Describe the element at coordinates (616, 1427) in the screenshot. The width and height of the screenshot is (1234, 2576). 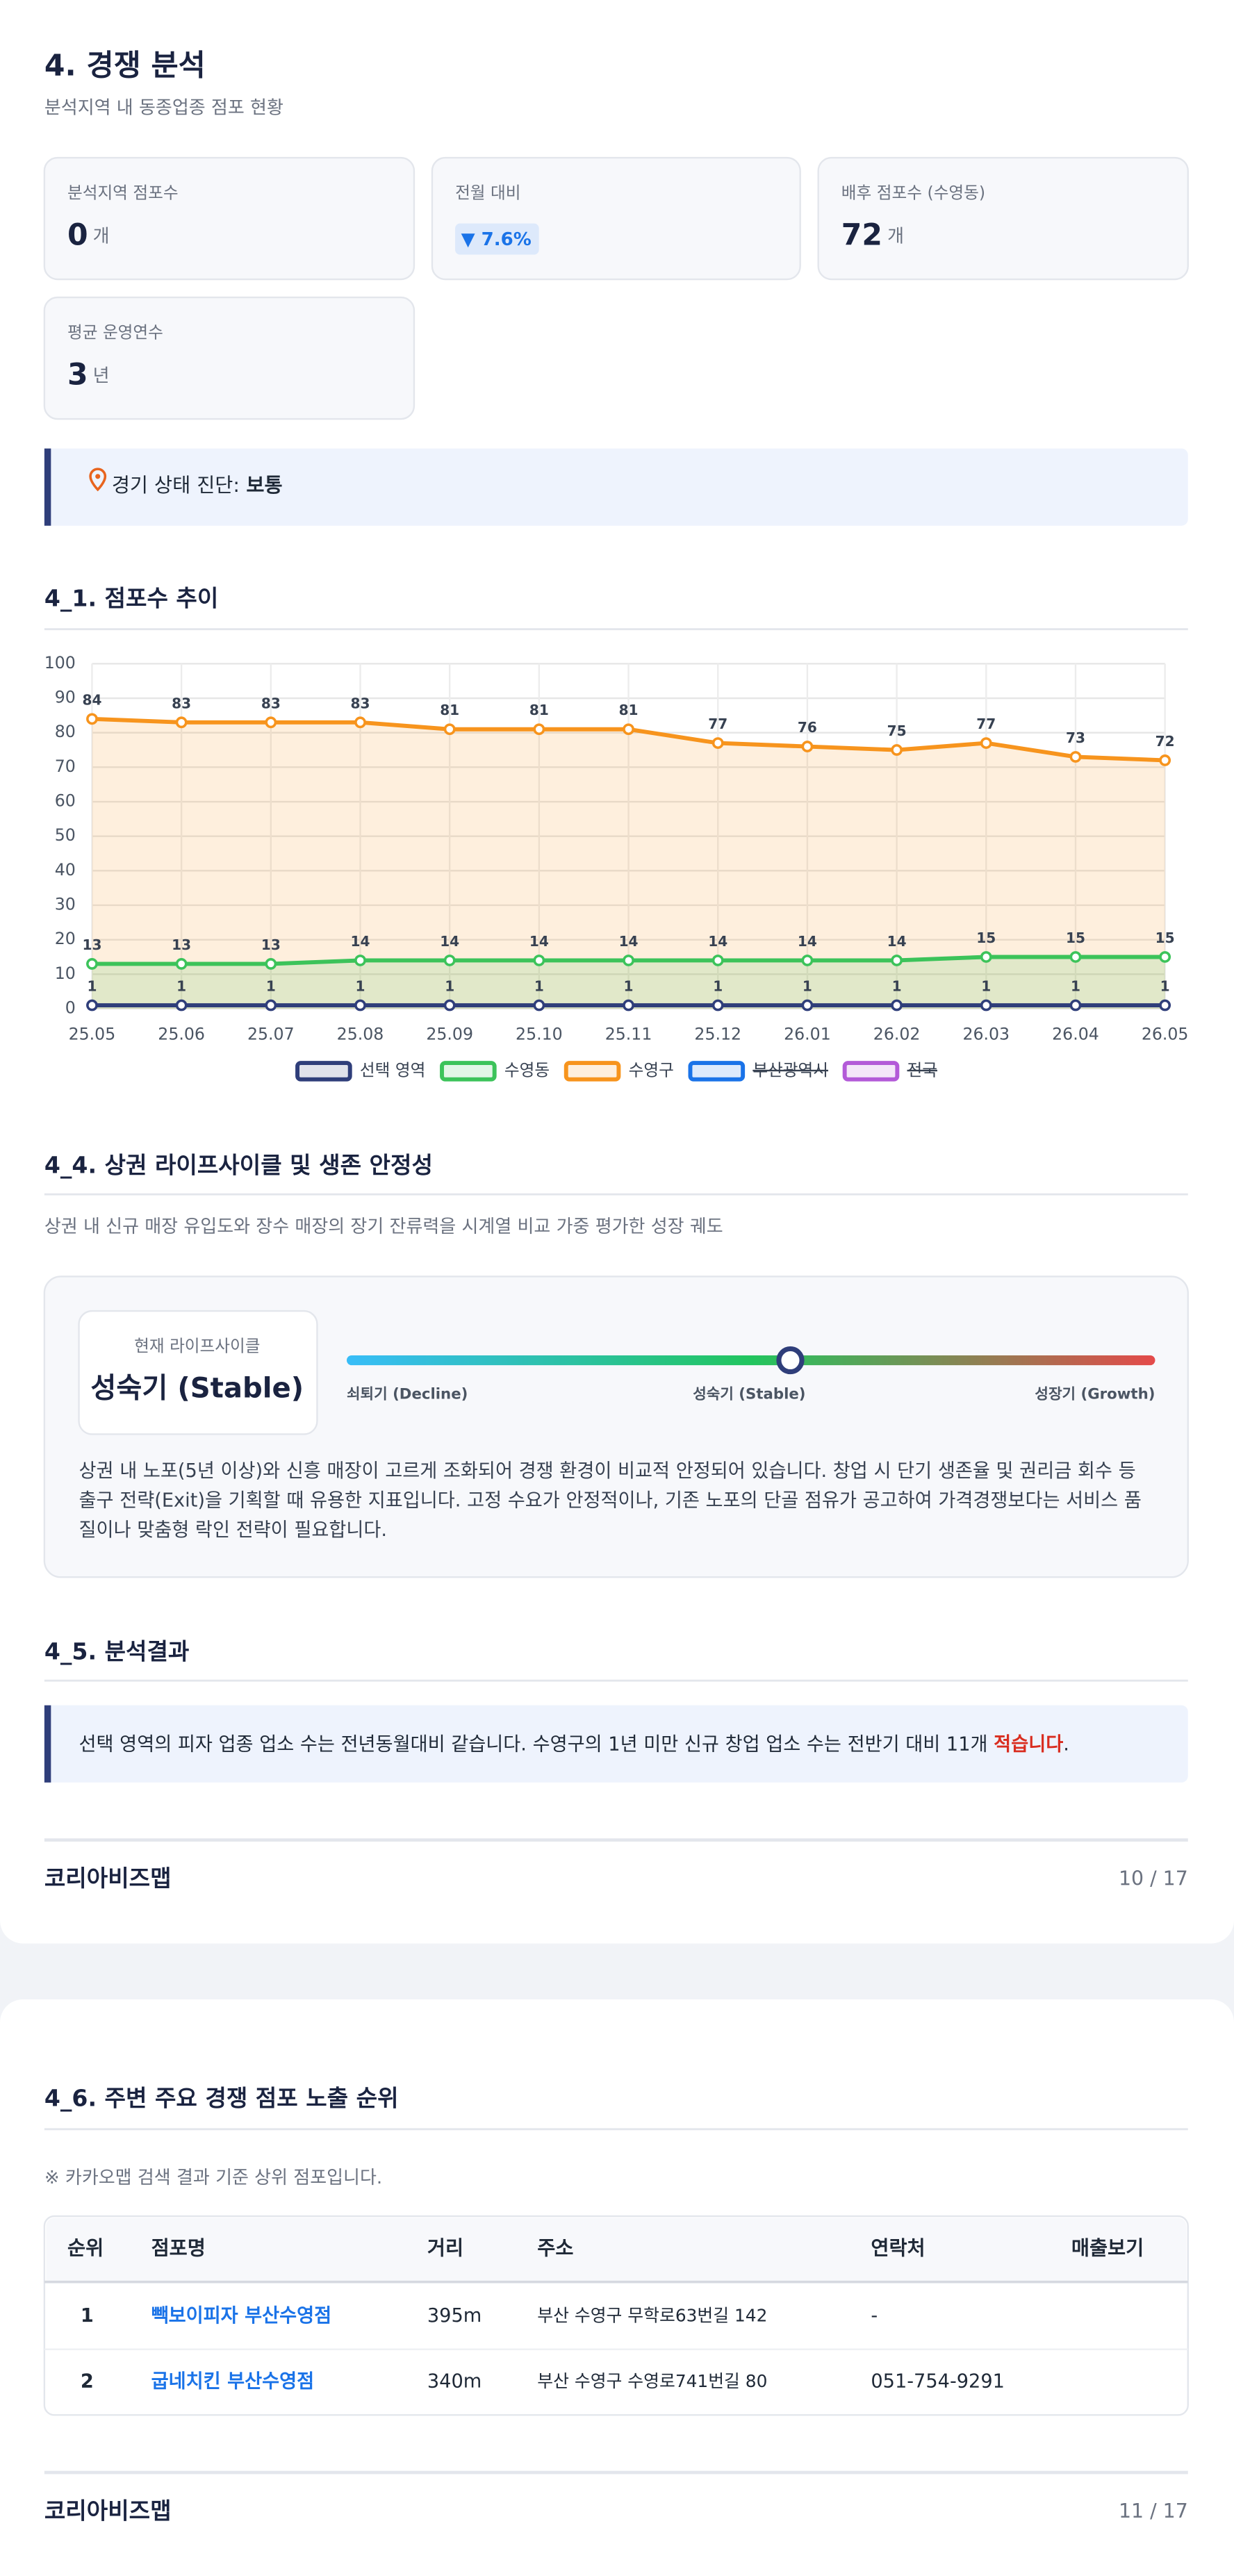
I see `lifecycle-box` at that location.